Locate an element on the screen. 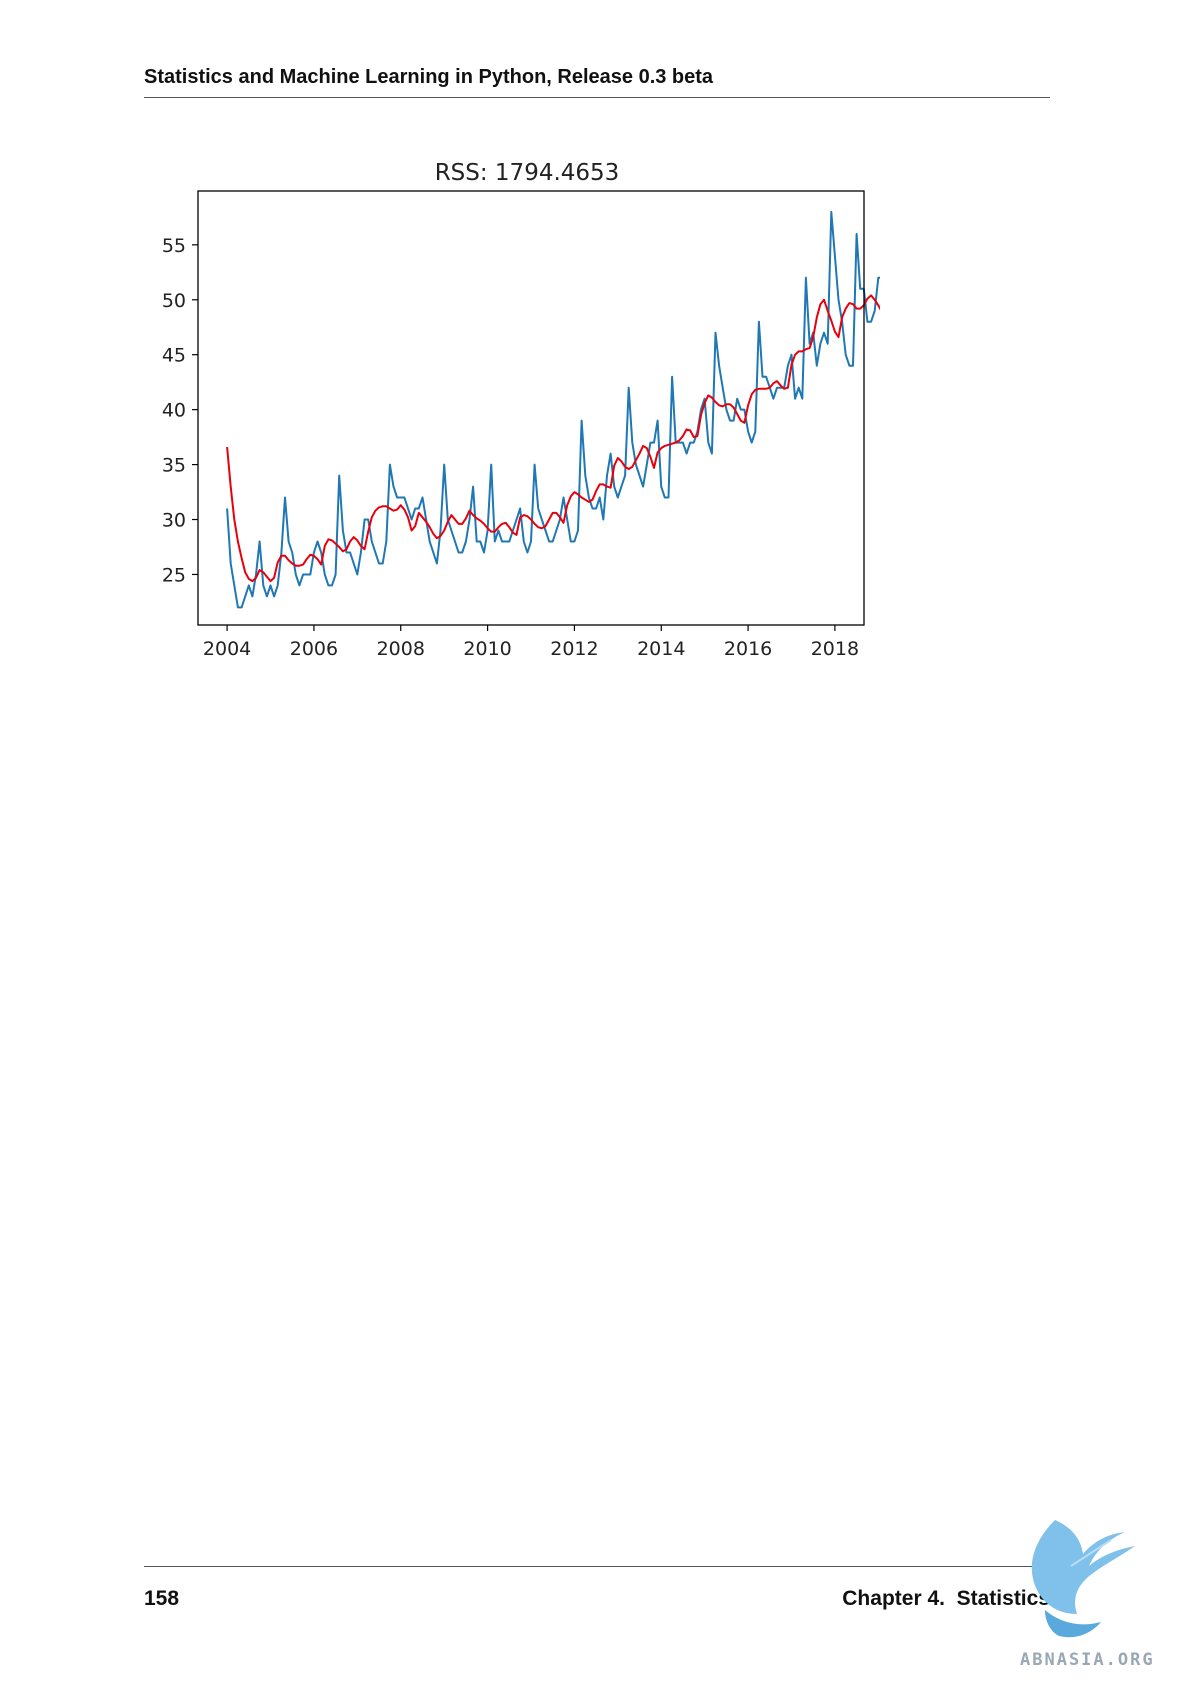 The height and width of the screenshot is (1684, 1191). footer-rule is located at coordinates (597, 1566).